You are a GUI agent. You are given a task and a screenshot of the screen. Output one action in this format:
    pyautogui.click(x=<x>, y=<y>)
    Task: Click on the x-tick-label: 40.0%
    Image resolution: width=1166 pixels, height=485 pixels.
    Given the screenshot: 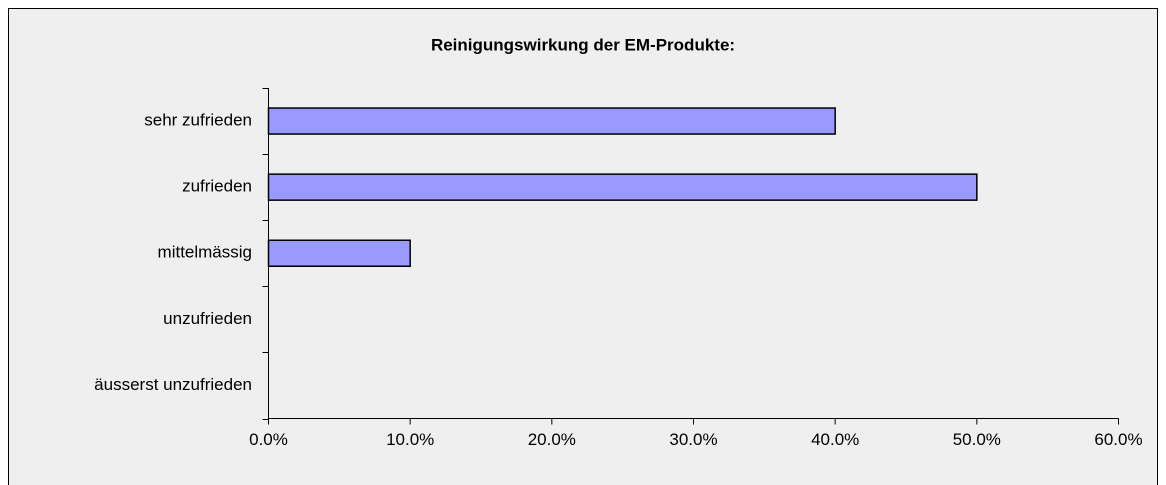 What is the action you would take?
    pyautogui.click(x=835, y=439)
    